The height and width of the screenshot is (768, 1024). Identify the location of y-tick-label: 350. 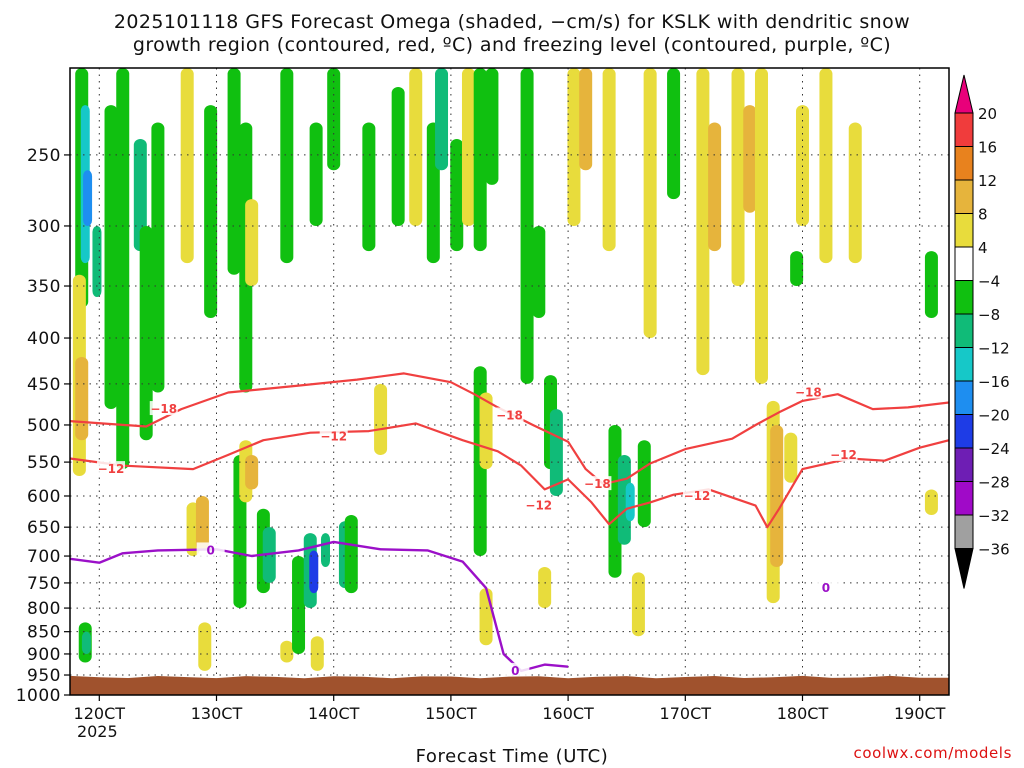
(44, 287).